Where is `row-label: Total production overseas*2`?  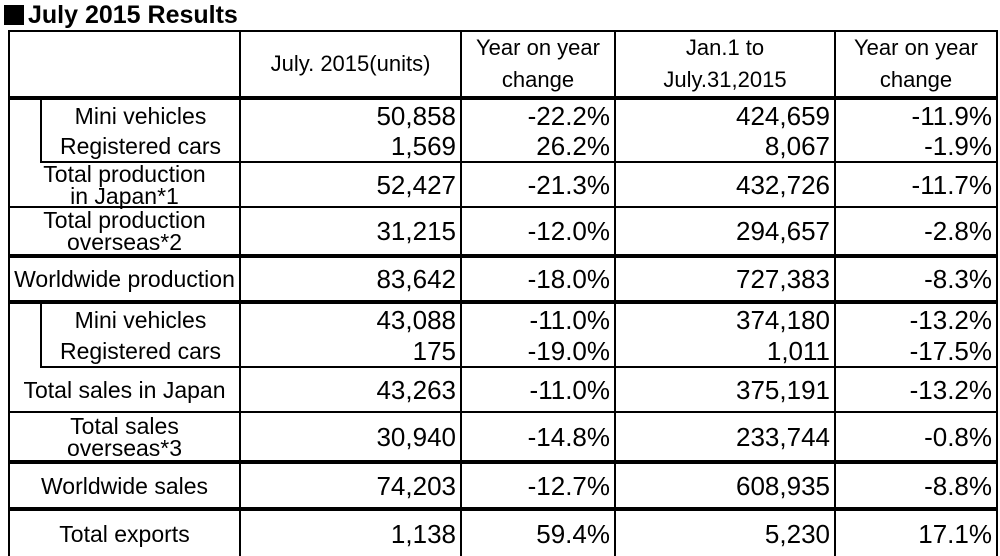
row-label: Total production overseas*2 is located at coordinates (124, 231).